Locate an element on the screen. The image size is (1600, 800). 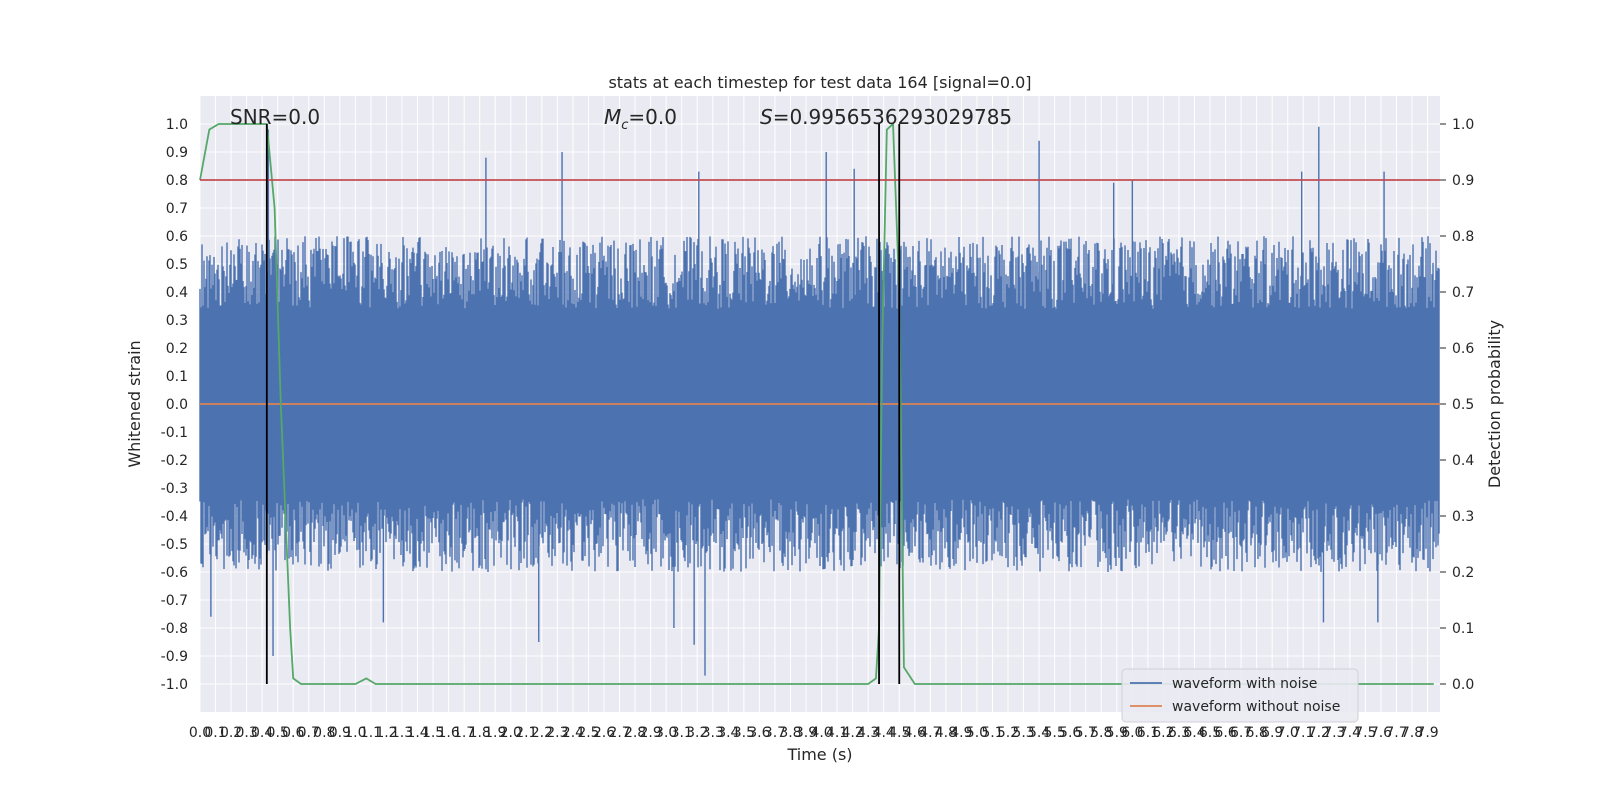
x-axis-label: Time (s) is located at coordinates (819, 754).